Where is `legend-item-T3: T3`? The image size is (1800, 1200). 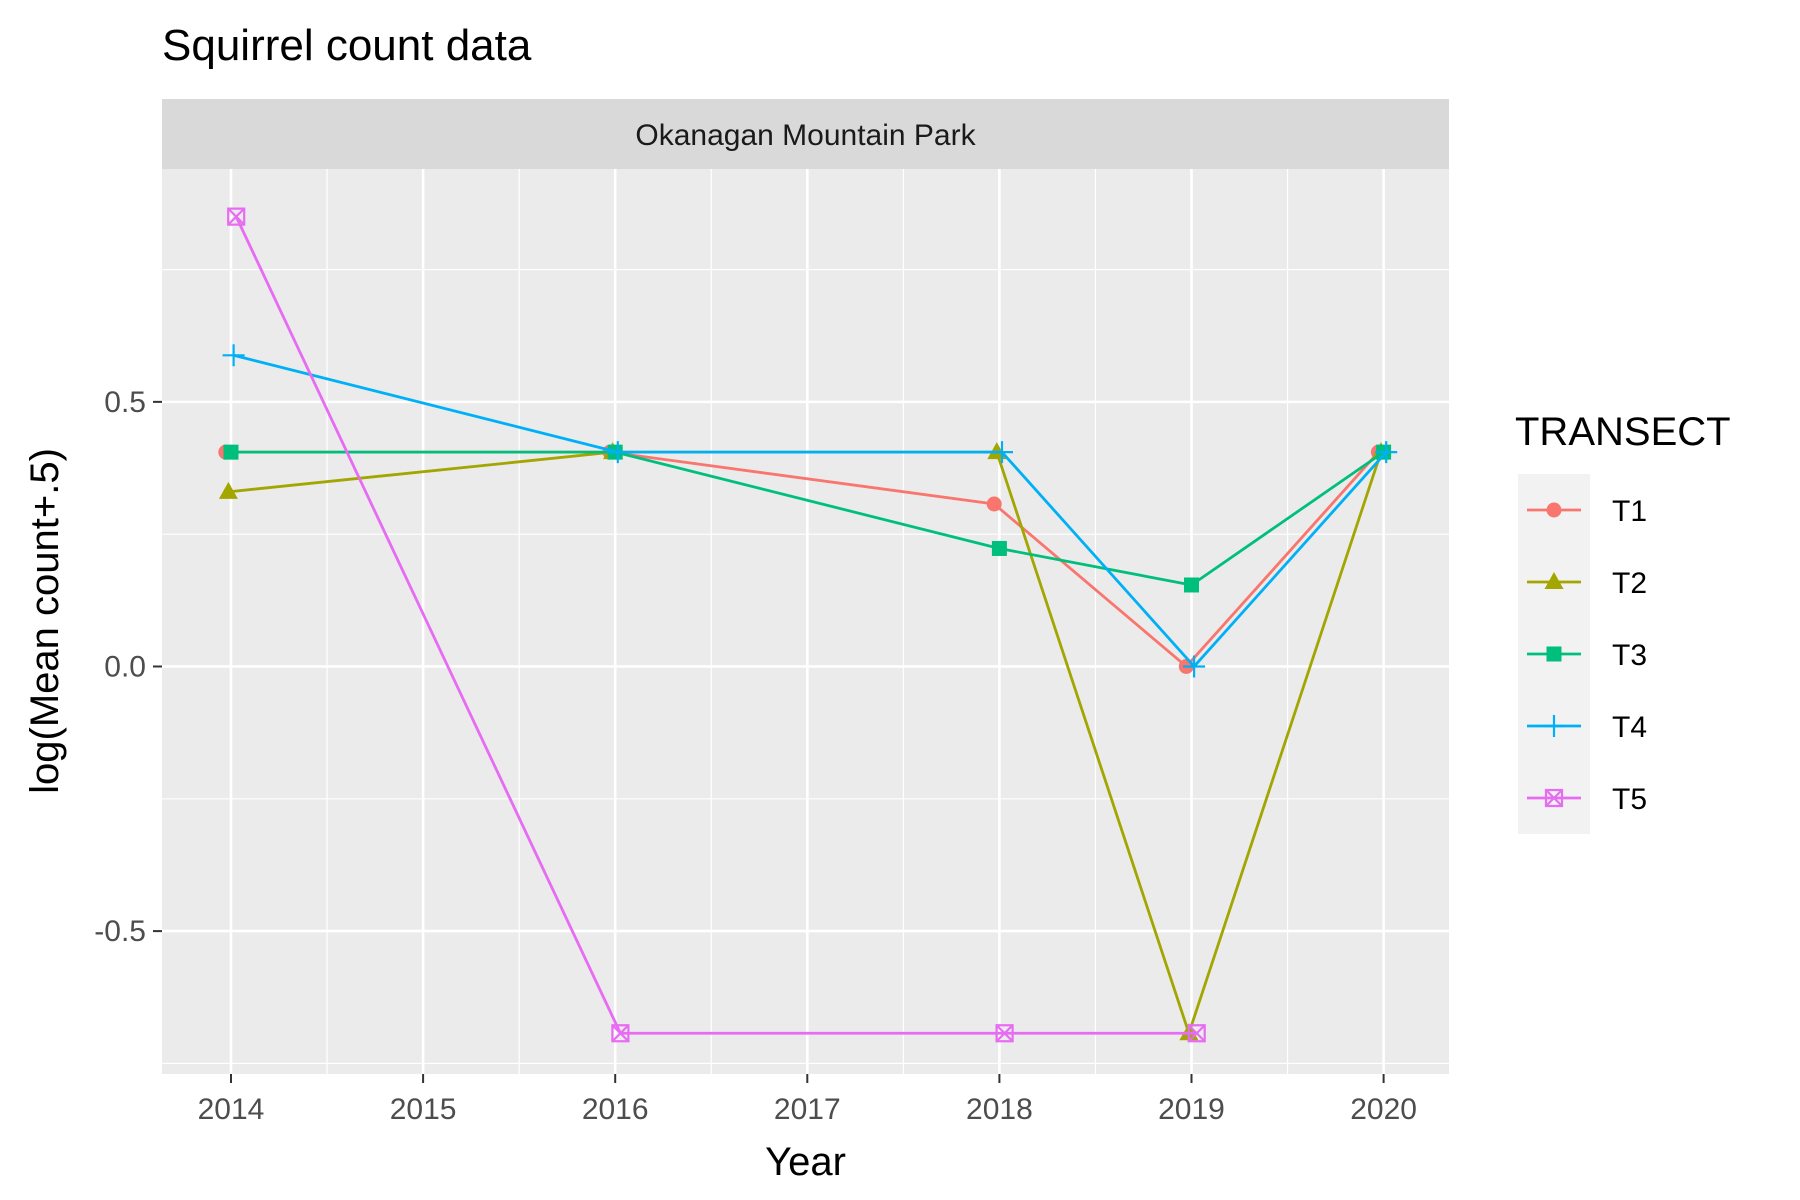 legend-item-T3: T3 is located at coordinates (1587, 655).